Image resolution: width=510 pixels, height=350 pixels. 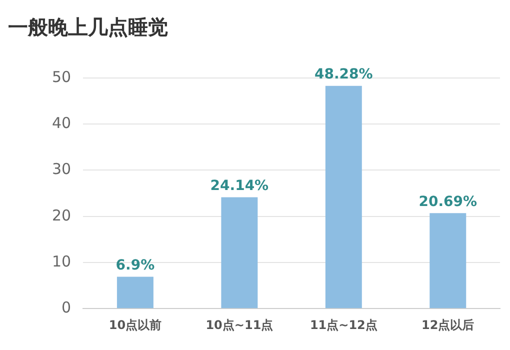 What do you see at coordinates (448, 202) in the screenshot?
I see `data-label: 20.69%` at bounding box center [448, 202].